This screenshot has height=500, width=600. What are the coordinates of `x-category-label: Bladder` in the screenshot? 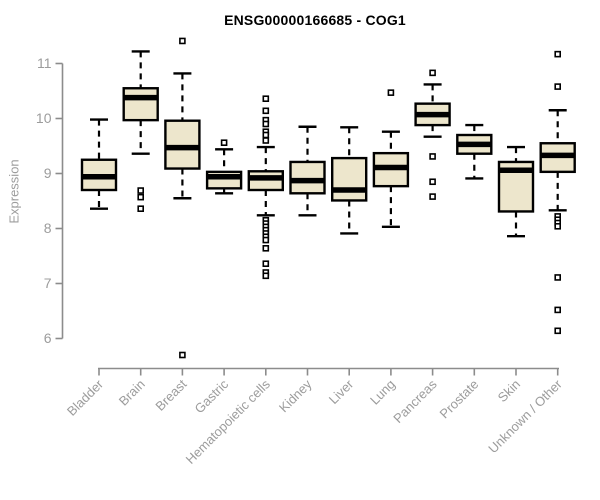 It's located at (85, 397).